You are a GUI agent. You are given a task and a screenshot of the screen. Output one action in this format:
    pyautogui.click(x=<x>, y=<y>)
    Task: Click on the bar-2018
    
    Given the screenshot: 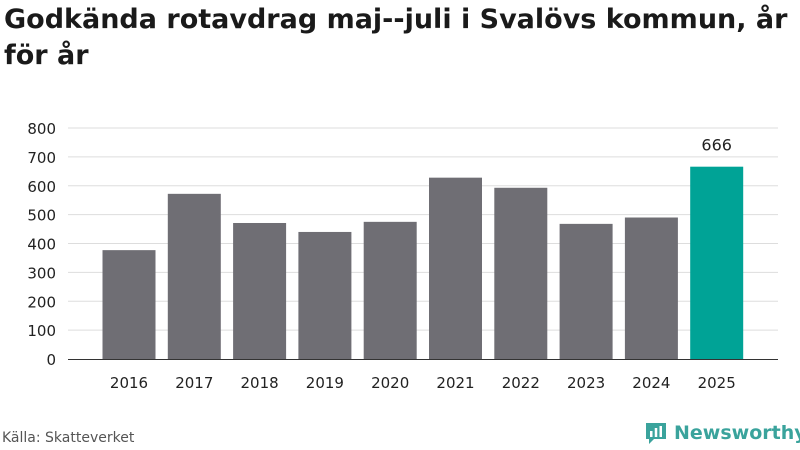 What is the action you would take?
    pyautogui.click(x=260, y=290)
    